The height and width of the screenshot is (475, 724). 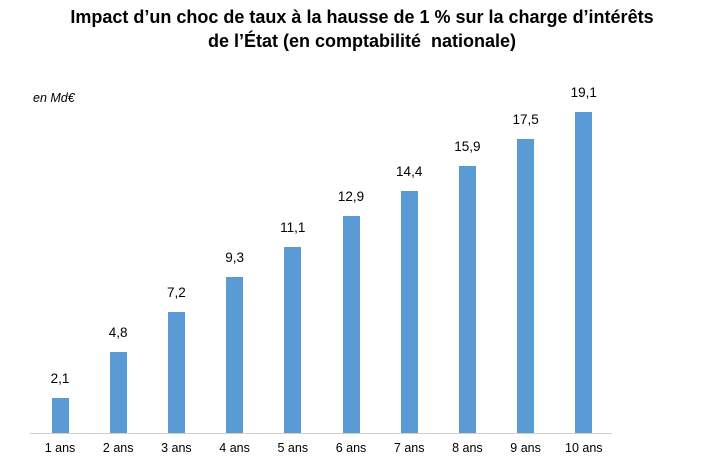 What do you see at coordinates (525, 119) in the screenshot?
I see `bar-value-label: 17,5` at bounding box center [525, 119].